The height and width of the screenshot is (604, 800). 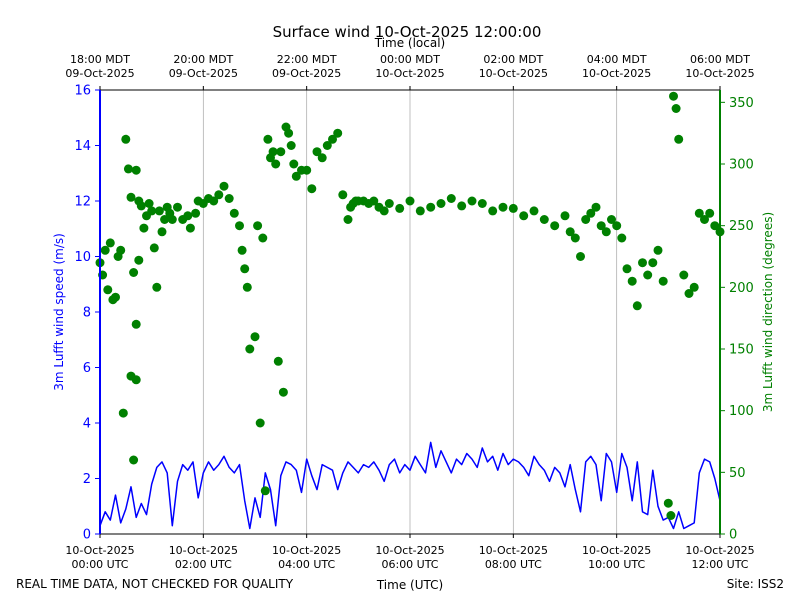 I want to click on top-tick-label-time: 20:00 MDT, so click(x=203, y=59).